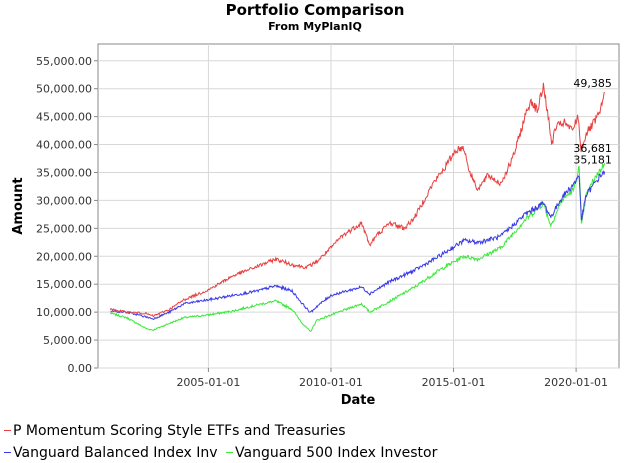 The height and width of the screenshot is (463, 630). What do you see at coordinates (115, 452) in the screenshot?
I see `legend-label-balanced: Vanguard Balanced Index Inv` at bounding box center [115, 452].